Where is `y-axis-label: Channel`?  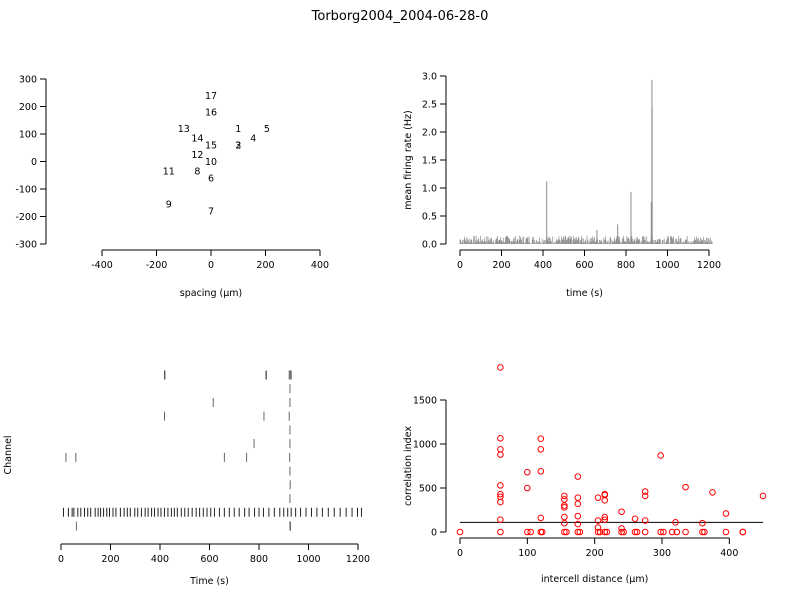
y-axis-label: Channel is located at coordinates (8, 454).